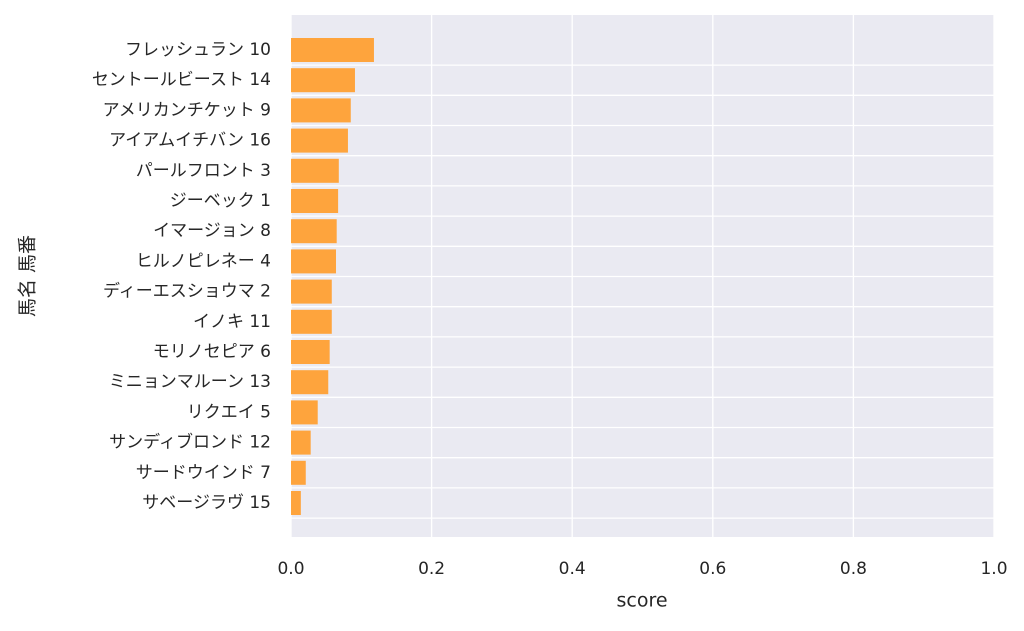 The image size is (1024, 631). I want to click on x-tick-label: 0.8, so click(853, 569).